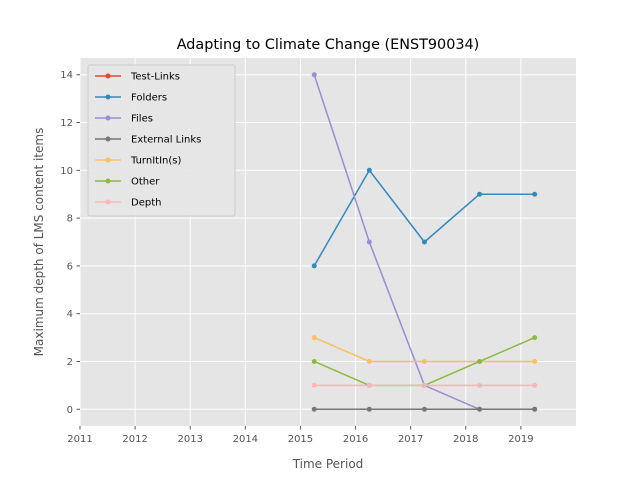  What do you see at coordinates (300, 439) in the screenshot?
I see `x-tick-label: 2015` at bounding box center [300, 439].